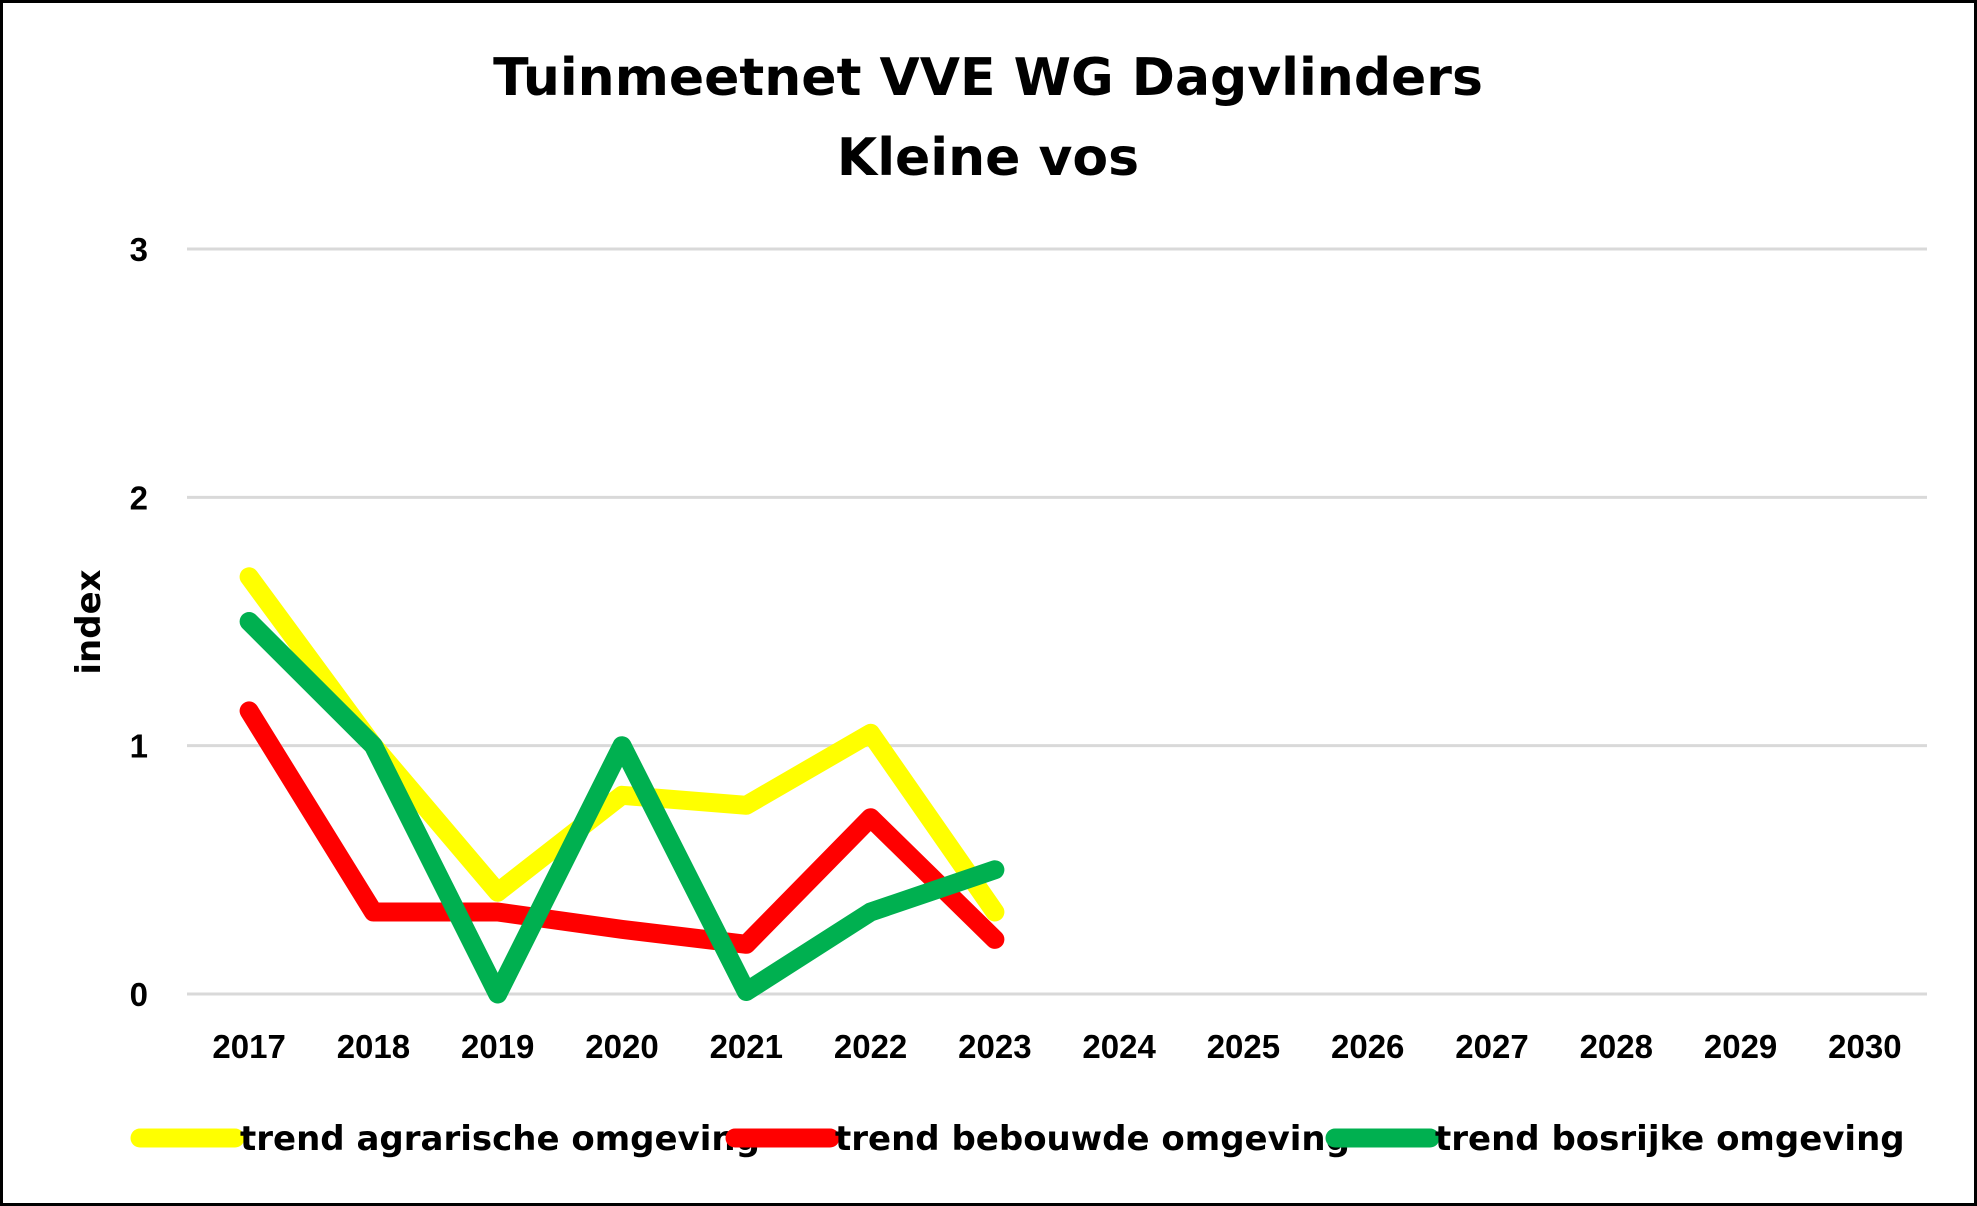 The image size is (1977, 1206). What do you see at coordinates (497, 1046) in the screenshot?
I see `x-tick-label: 2019` at bounding box center [497, 1046].